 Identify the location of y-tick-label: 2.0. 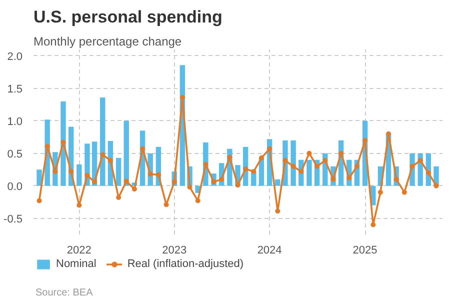
(15, 56).